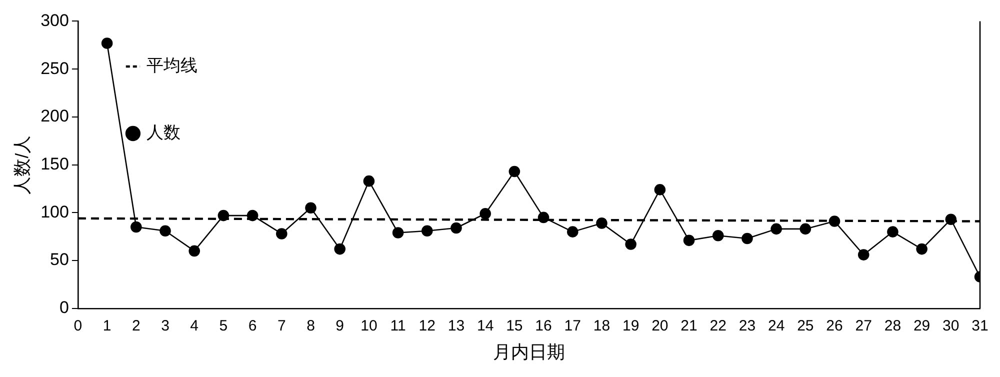 Image resolution: width=1000 pixels, height=377 pixels. Describe the element at coordinates (601, 326) in the screenshot. I see `x-tick-label: 18` at that location.